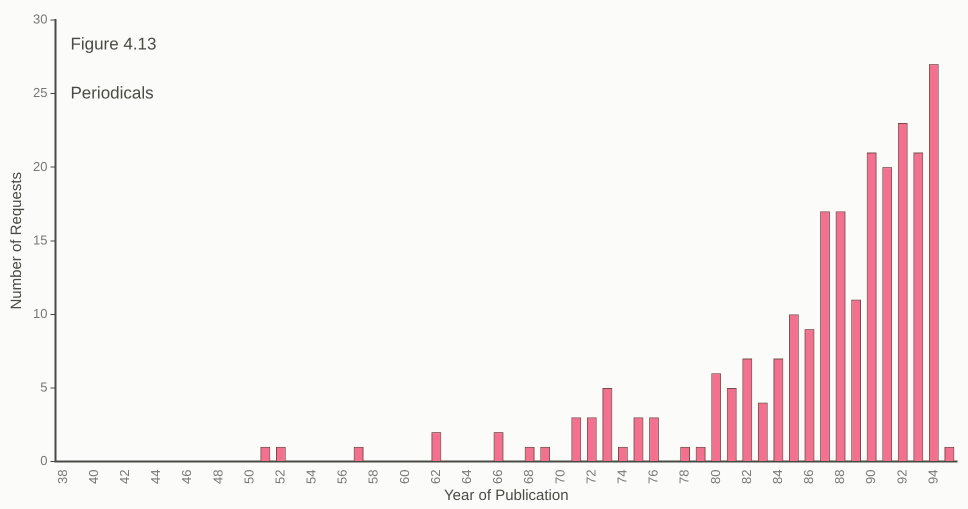 The image size is (968, 509). Describe the element at coordinates (590, 477) in the screenshot. I see `x-tick-label: 72` at that location.